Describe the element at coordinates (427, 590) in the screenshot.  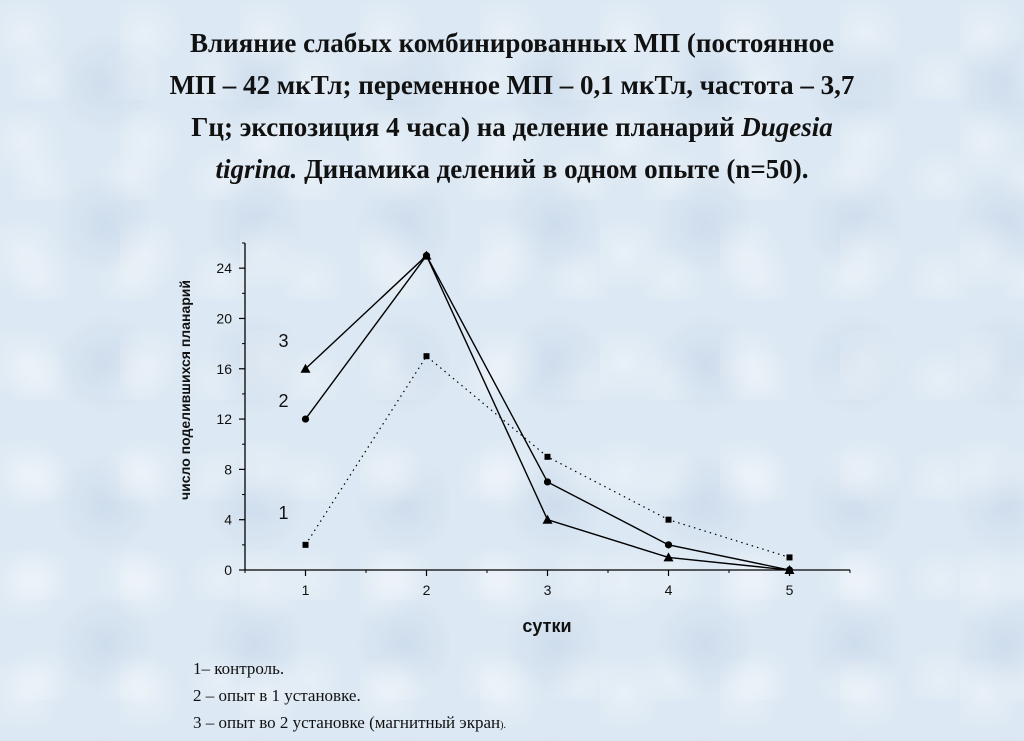
I see `x-tick-label: 2` at that location.